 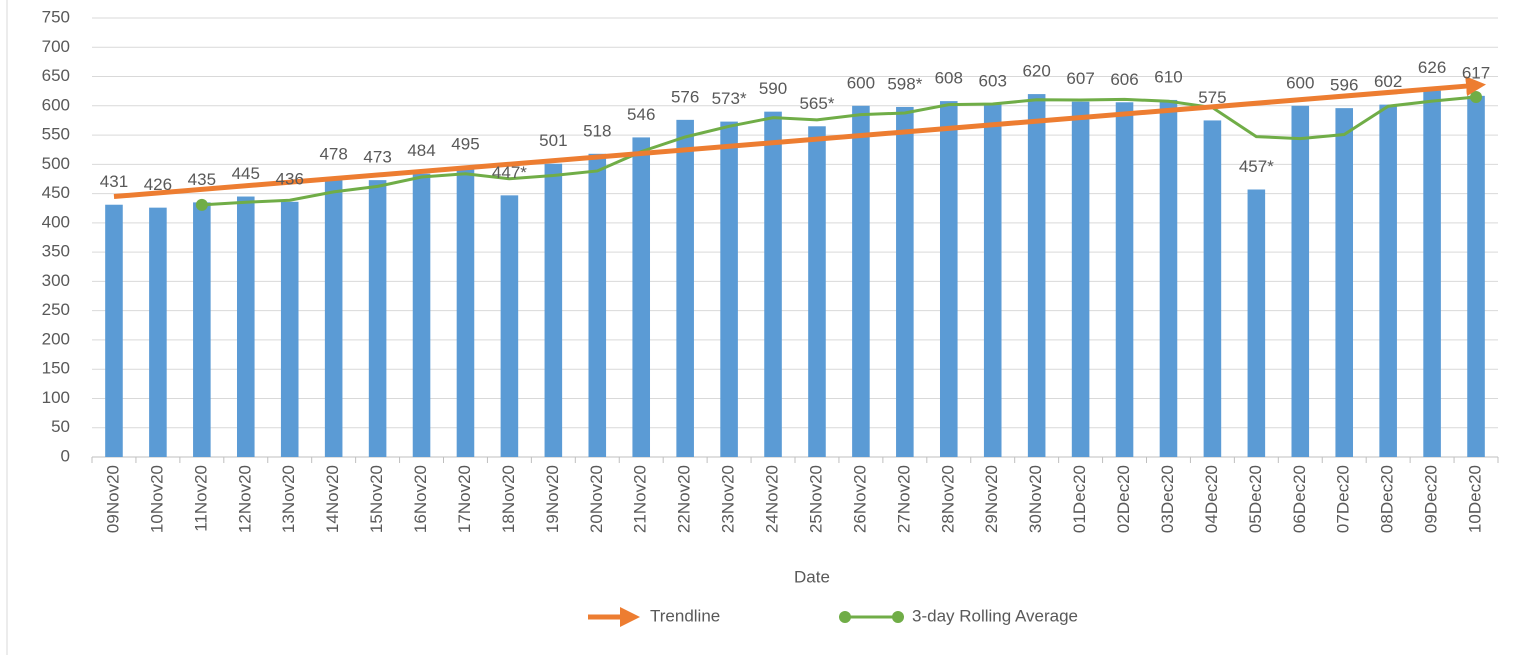 I want to click on x-tick-label: 07Dec20, so click(x=1343, y=499).